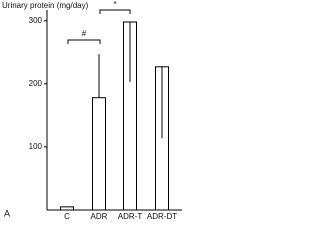 This screenshot has width=320, height=240. Describe the element at coordinates (67, 216) in the screenshot. I see `x-tick-label: C` at that location.